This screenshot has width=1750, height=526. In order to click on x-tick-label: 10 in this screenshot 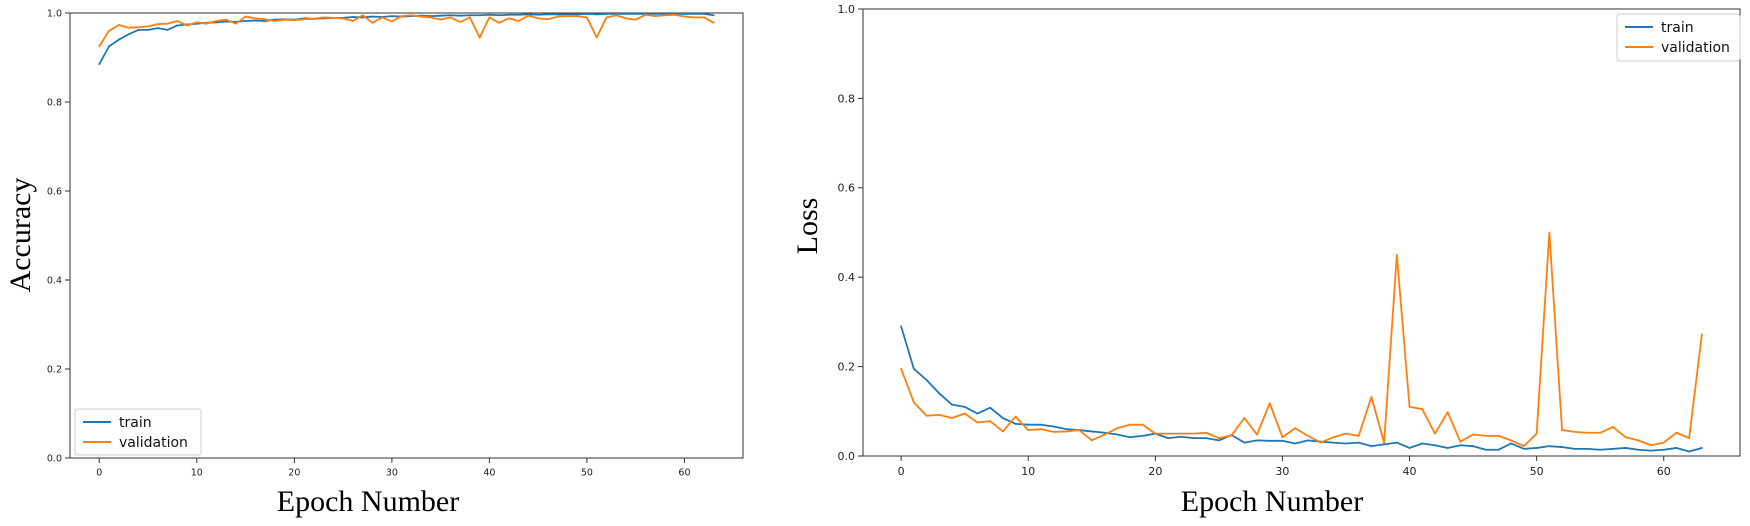, I will do `click(197, 473)`.